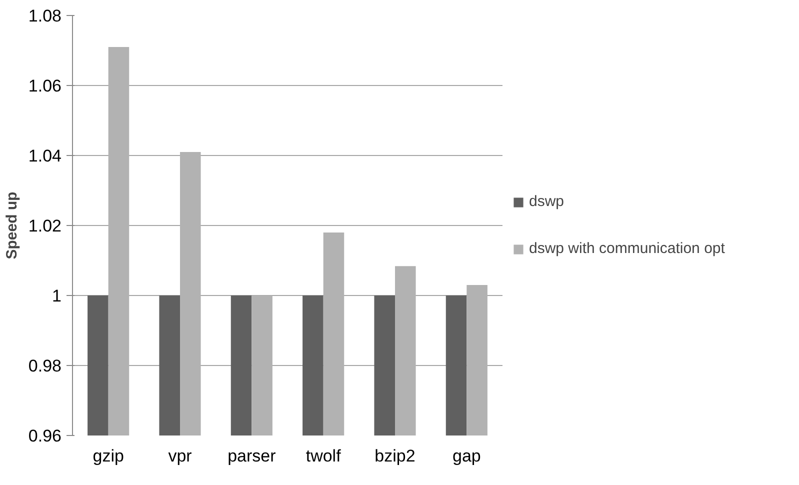 The width and height of the screenshot is (799, 485). I want to click on y-tick-label: 1, so click(57, 296).